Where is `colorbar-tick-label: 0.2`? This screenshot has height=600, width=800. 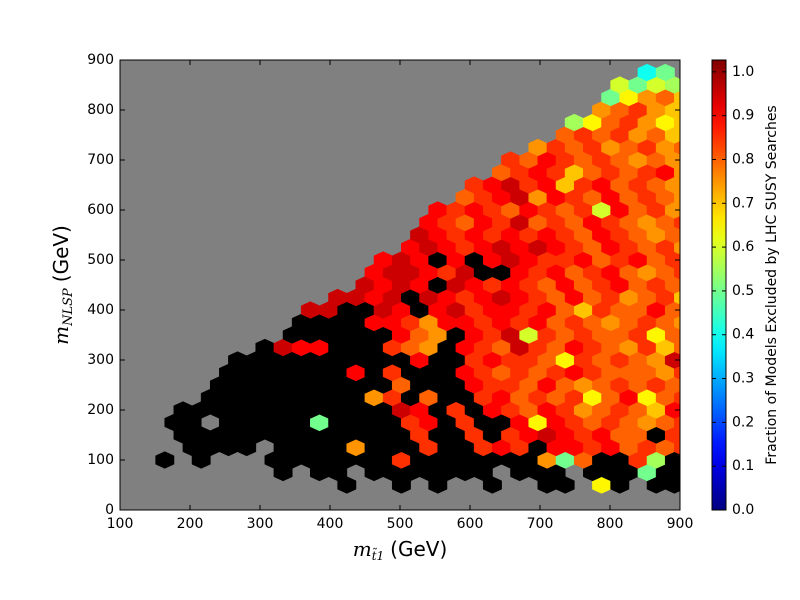 colorbar-tick-label: 0.2 is located at coordinates (743, 422).